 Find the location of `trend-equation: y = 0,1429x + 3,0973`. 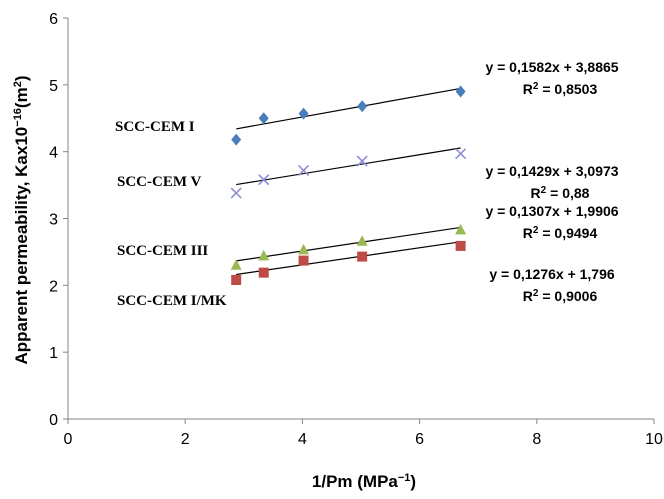

trend-equation: y = 0,1429x + 3,0973 is located at coordinates (551, 171).